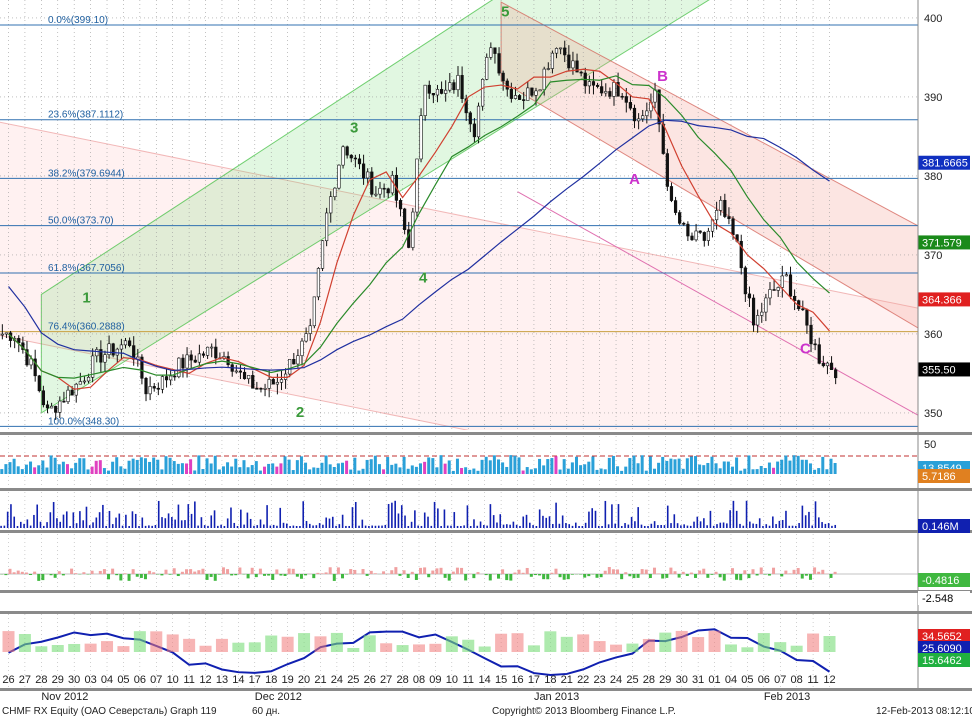 Image resolution: width=972 pixels, height=723 pixels. I want to click on wave-label: A, so click(634, 179).